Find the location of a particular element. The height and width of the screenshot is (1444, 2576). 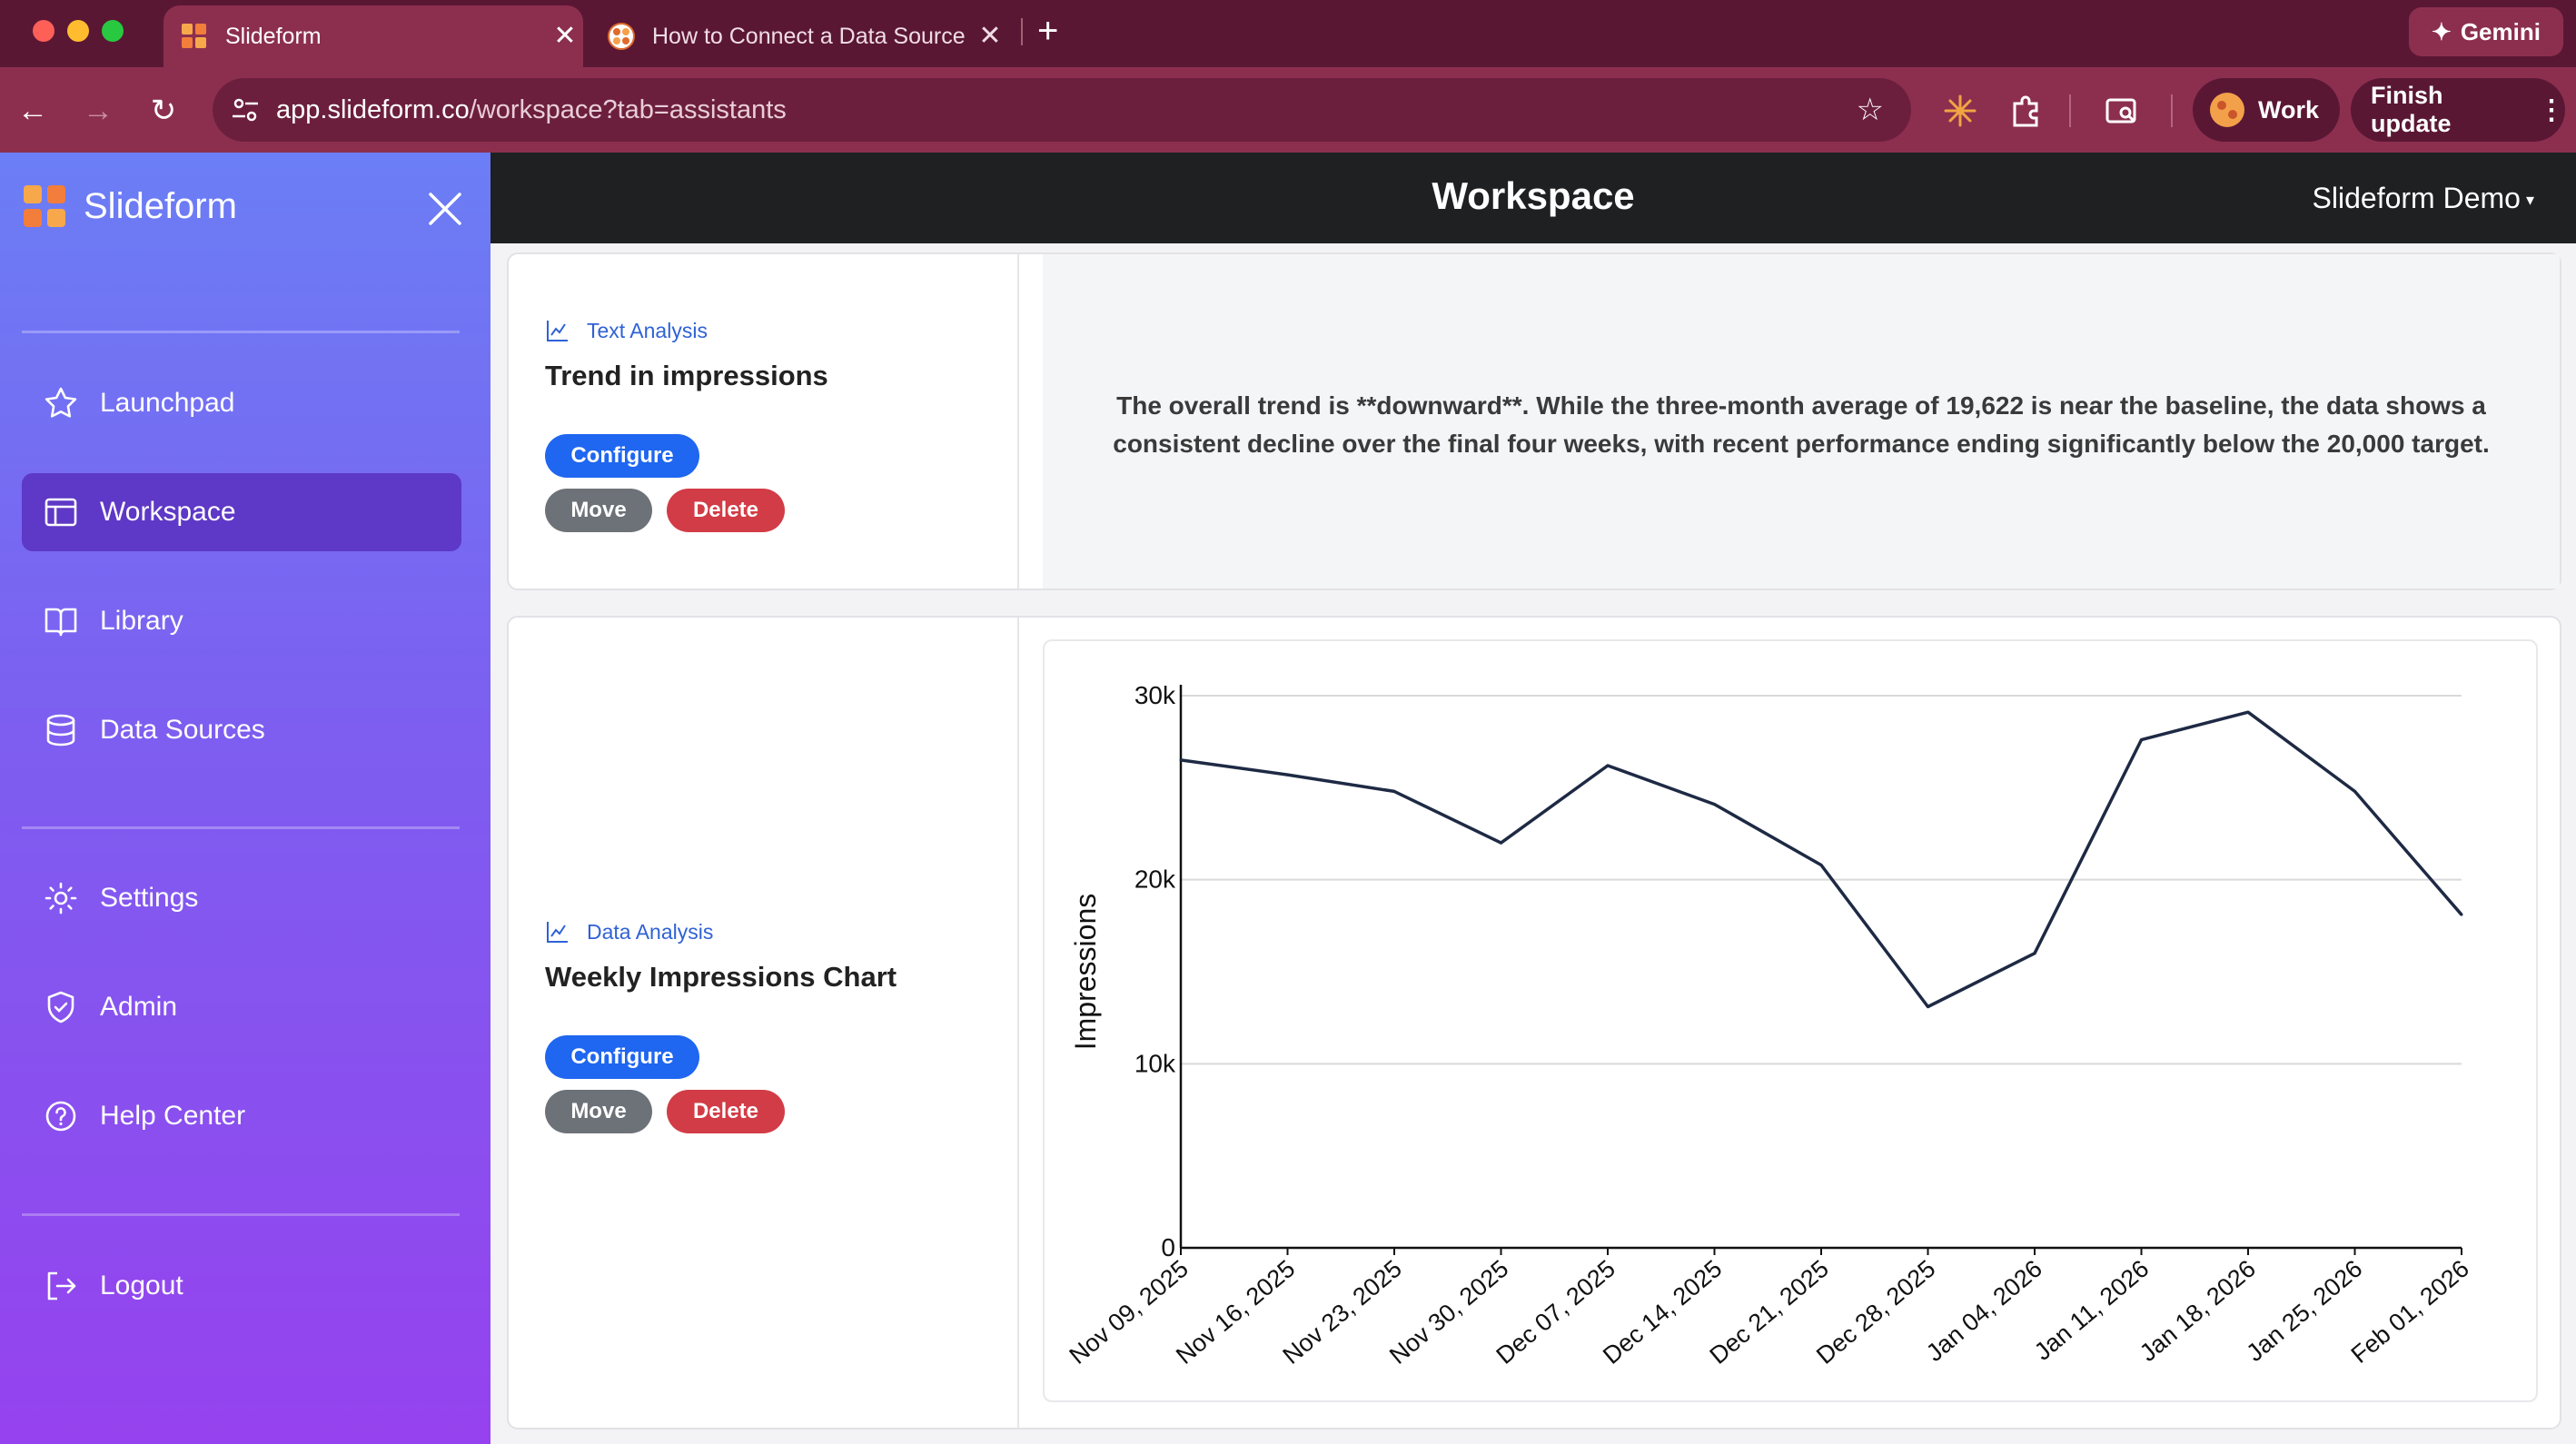

x-tick-label: Jan 18, 2026 is located at coordinates (2198, 1311).